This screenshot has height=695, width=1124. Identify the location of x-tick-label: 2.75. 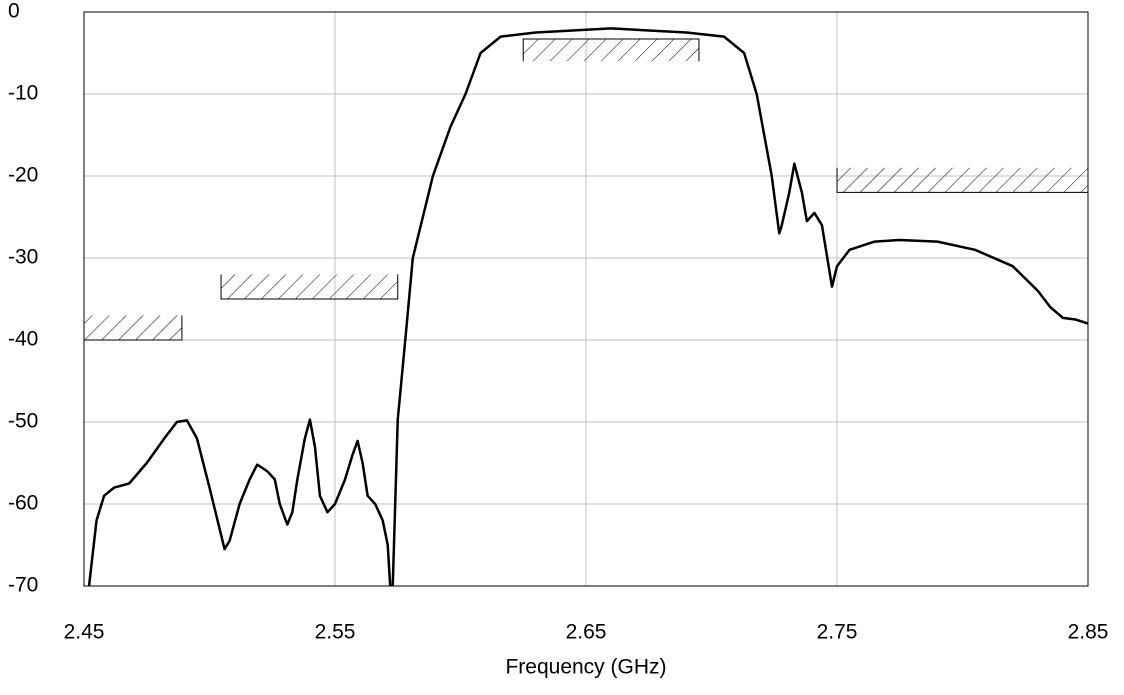
(837, 632).